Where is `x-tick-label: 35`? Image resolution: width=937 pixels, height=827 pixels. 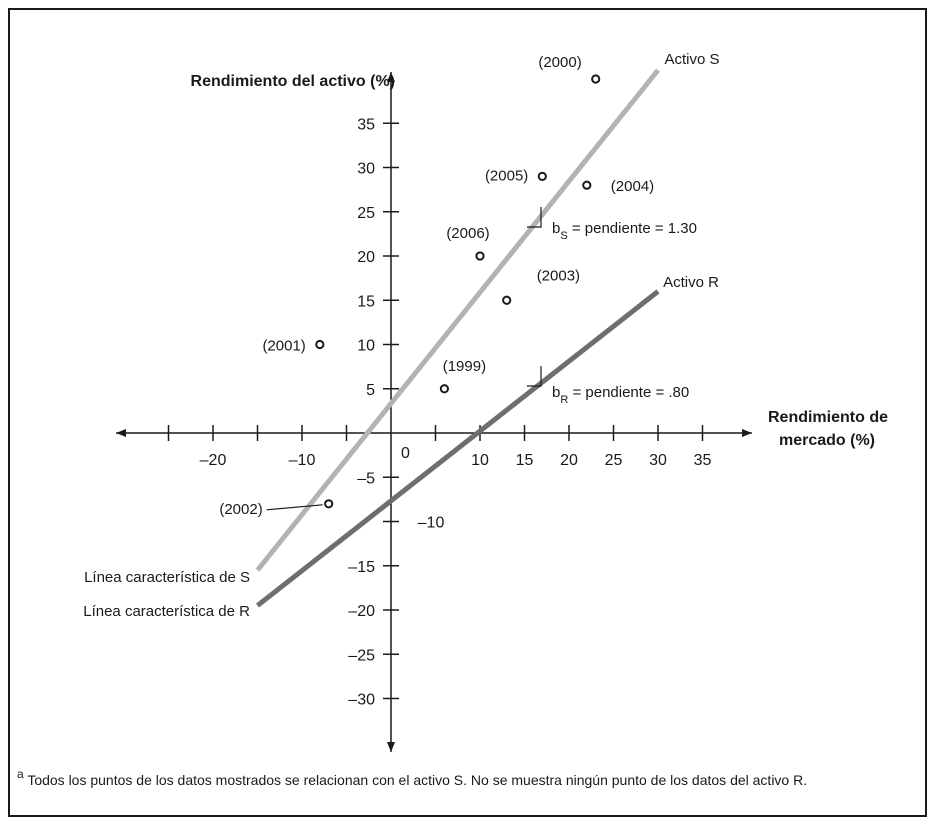 x-tick-label: 35 is located at coordinates (703, 460).